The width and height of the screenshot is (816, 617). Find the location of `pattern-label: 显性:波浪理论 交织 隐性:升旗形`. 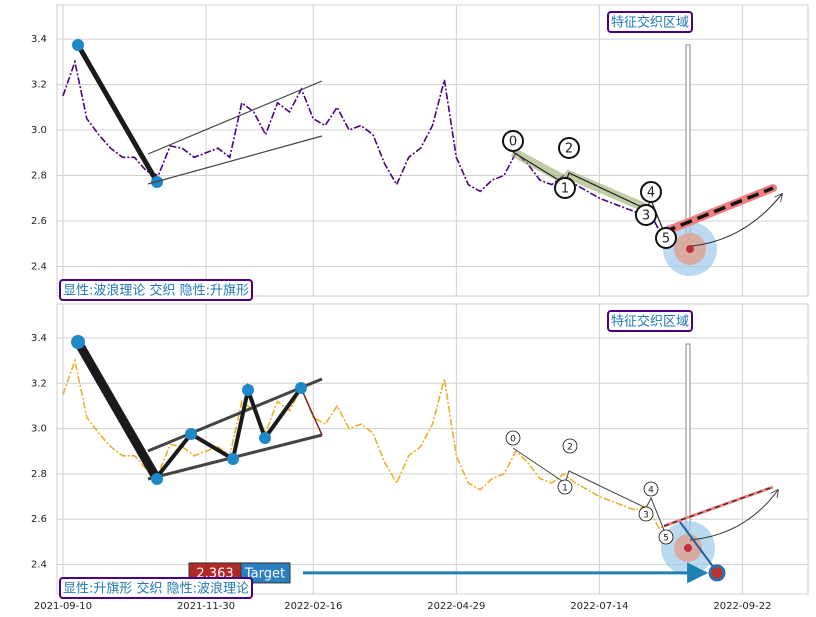

pattern-label: 显性:波浪理论 交织 隐性:升旗形 is located at coordinates (156, 291).